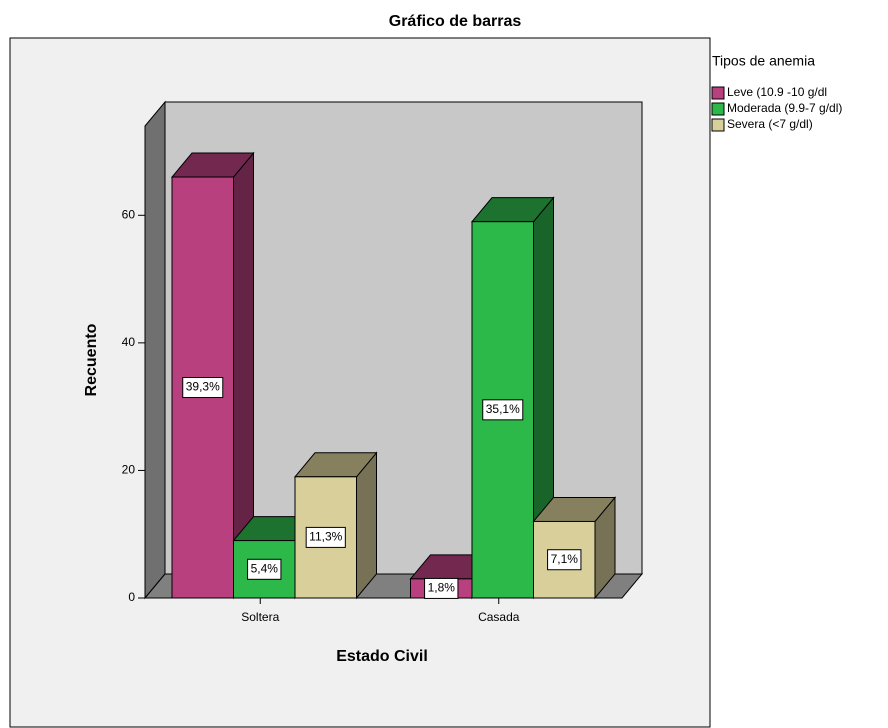 The image size is (888, 728). I want to click on legend-label: Moderada (9.9-7 g/dl), so click(784, 108).